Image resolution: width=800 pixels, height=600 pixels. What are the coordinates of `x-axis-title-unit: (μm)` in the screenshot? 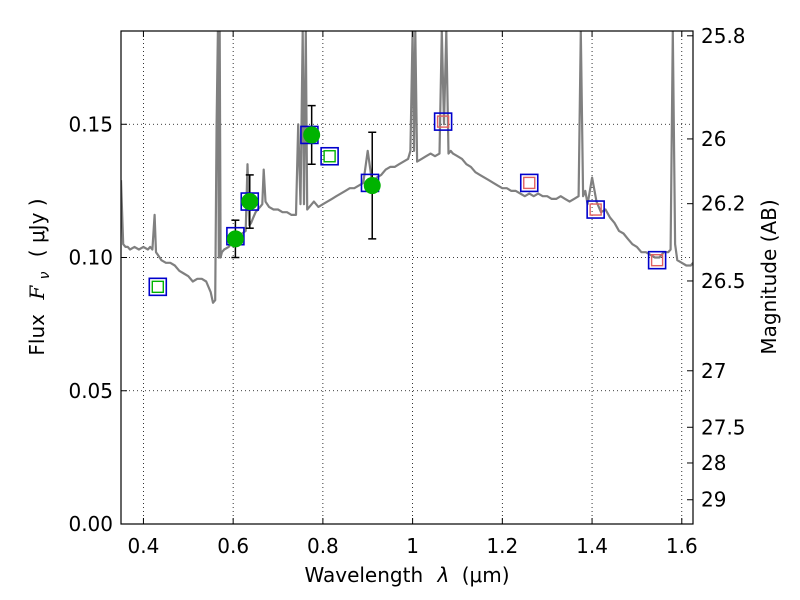 It's located at (486, 575).